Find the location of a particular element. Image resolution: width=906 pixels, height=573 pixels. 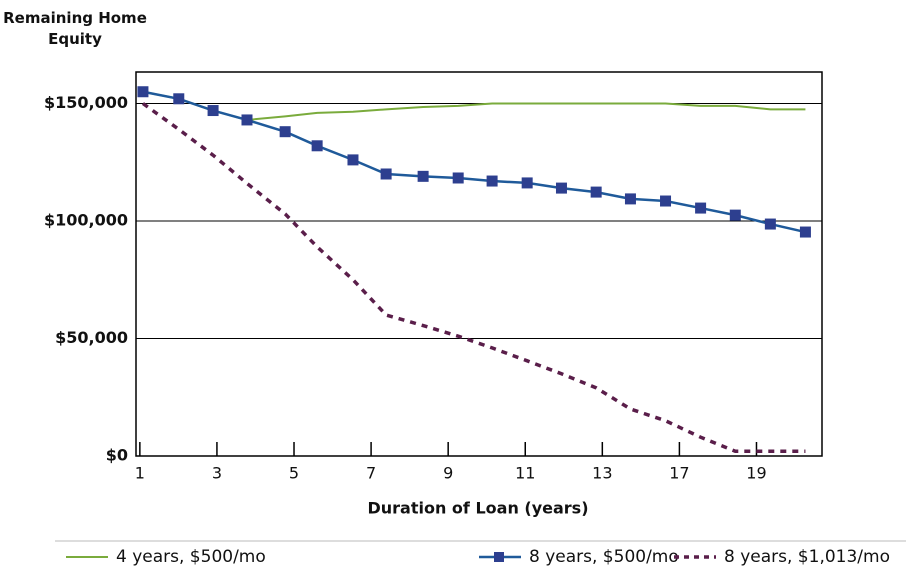

x-tick-label: 11 is located at coordinates (525, 473).